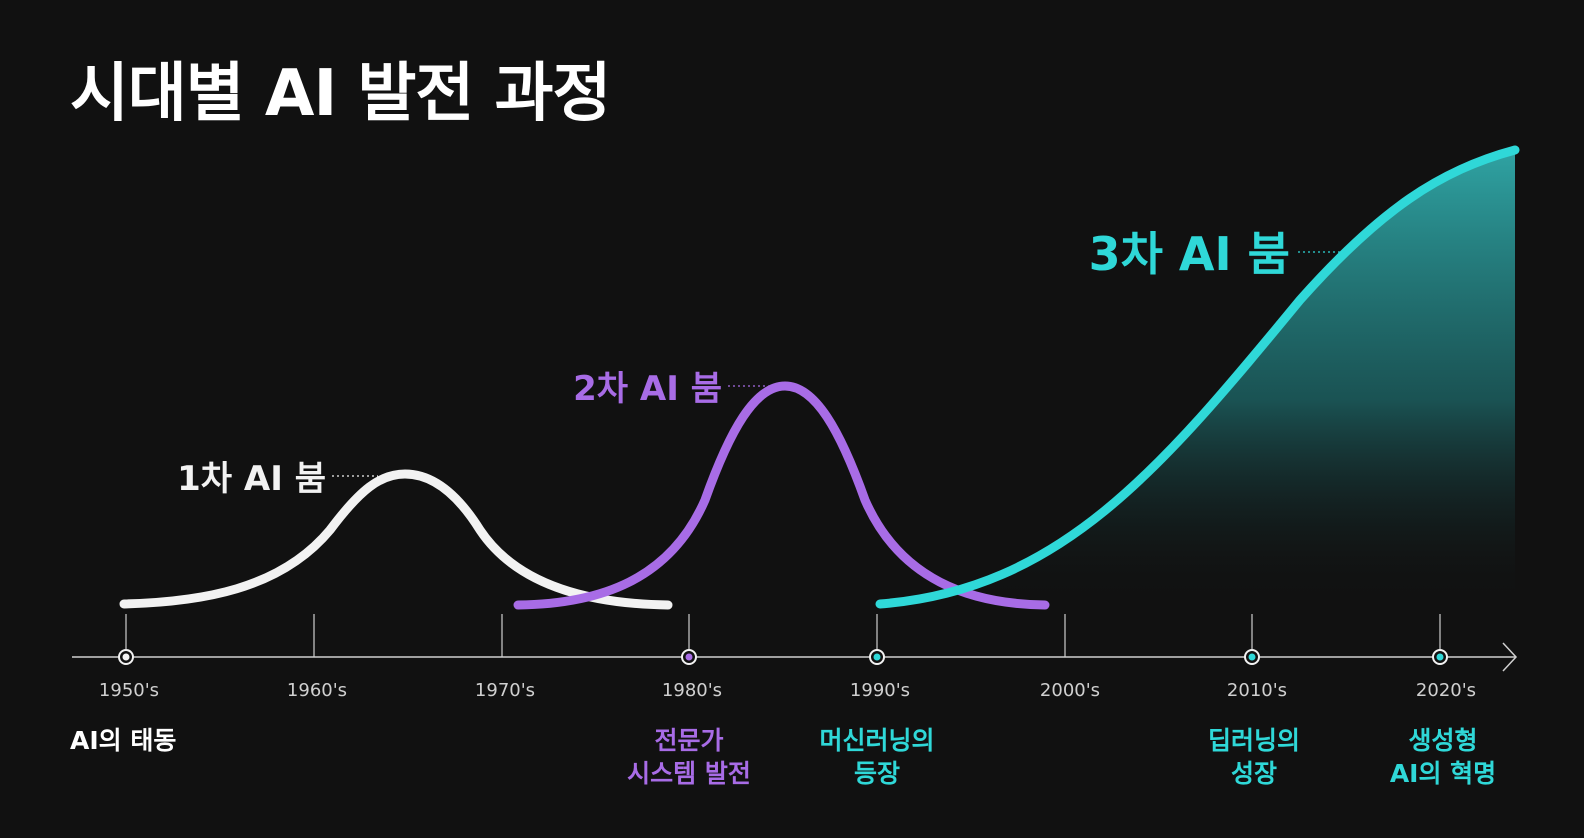  What do you see at coordinates (692, 690) in the screenshot?
I see `decade-label-1980: 1980's` at bounding box center [692, 690].